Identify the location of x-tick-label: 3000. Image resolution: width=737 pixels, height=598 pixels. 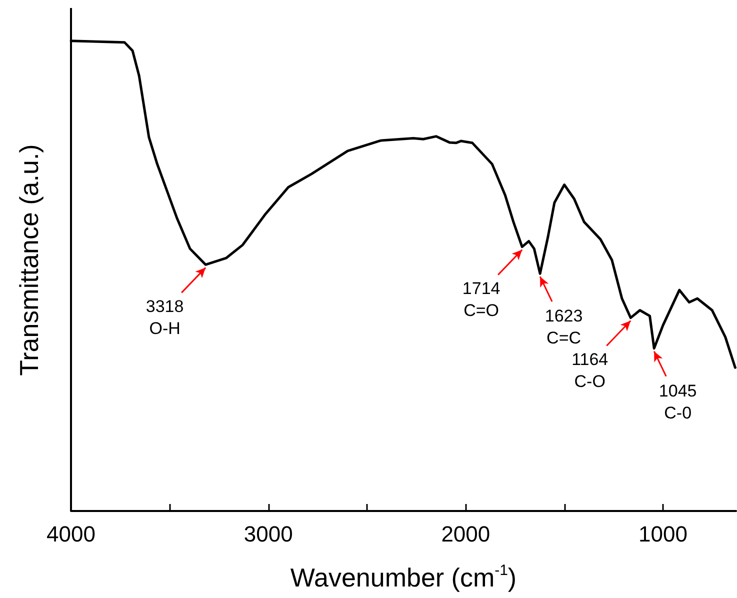
(268, 534).